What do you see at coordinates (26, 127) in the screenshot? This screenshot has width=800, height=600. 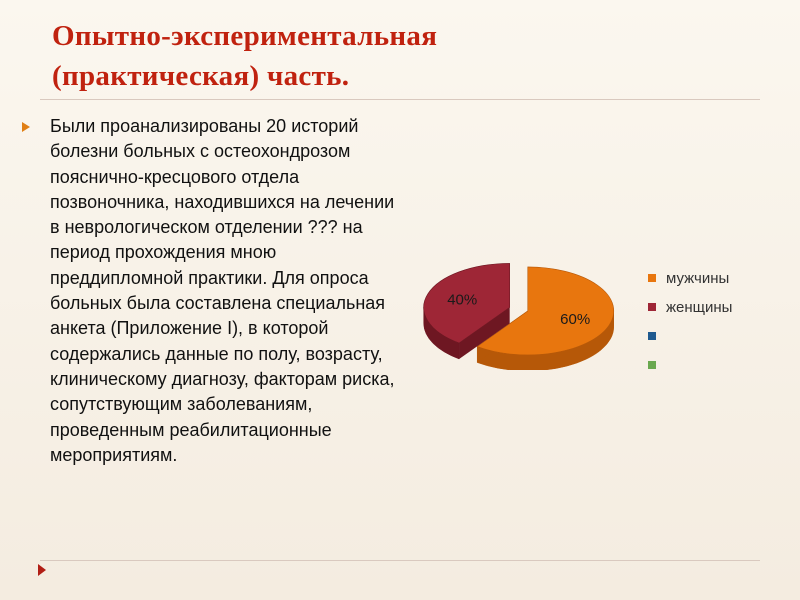 I see `bullet-arrow-icon` at bounding box center [26, 127].